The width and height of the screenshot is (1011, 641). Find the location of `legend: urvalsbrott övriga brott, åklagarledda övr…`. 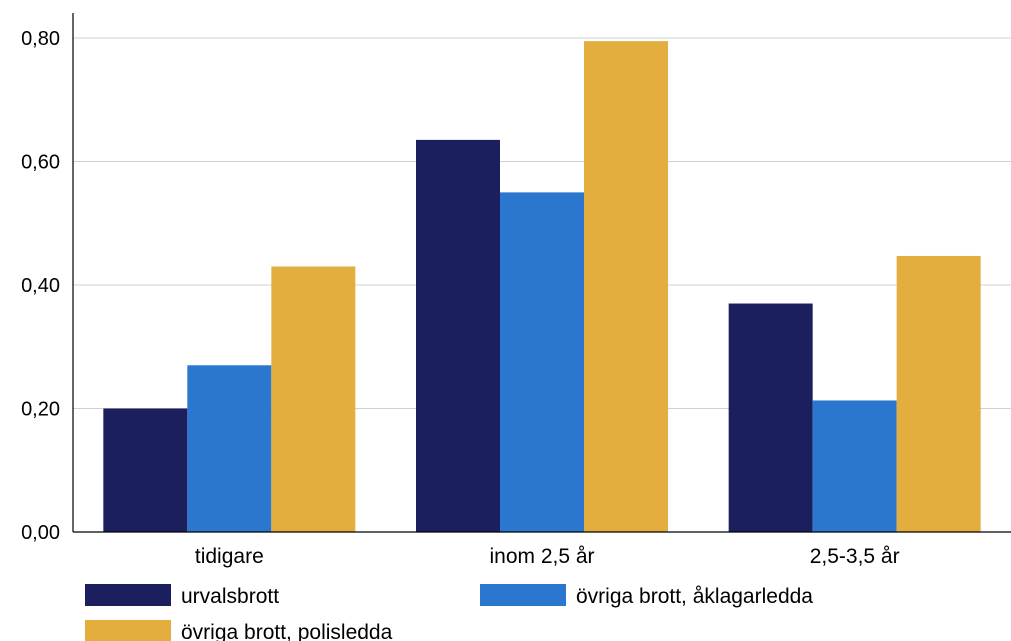

legend: urvalsbrott övriga brott, åklagarledda övr… is located at coordinates (449, 612).